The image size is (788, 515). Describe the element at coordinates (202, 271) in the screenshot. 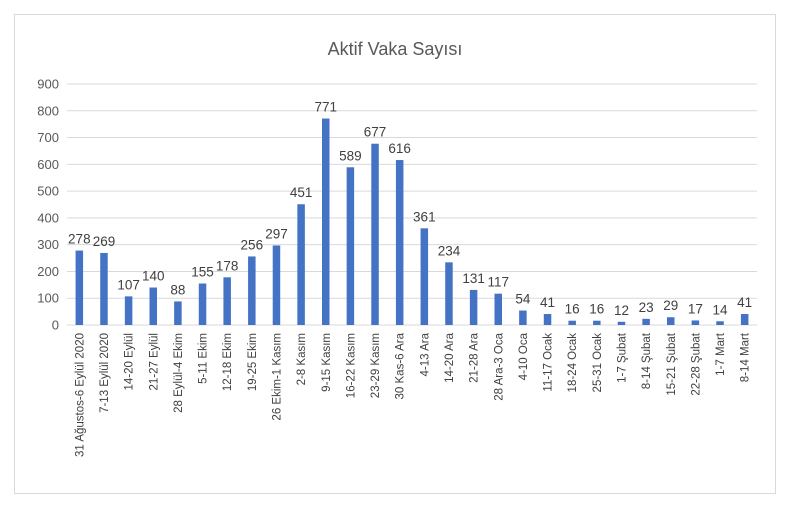

I see `data-label: 155` at that location.